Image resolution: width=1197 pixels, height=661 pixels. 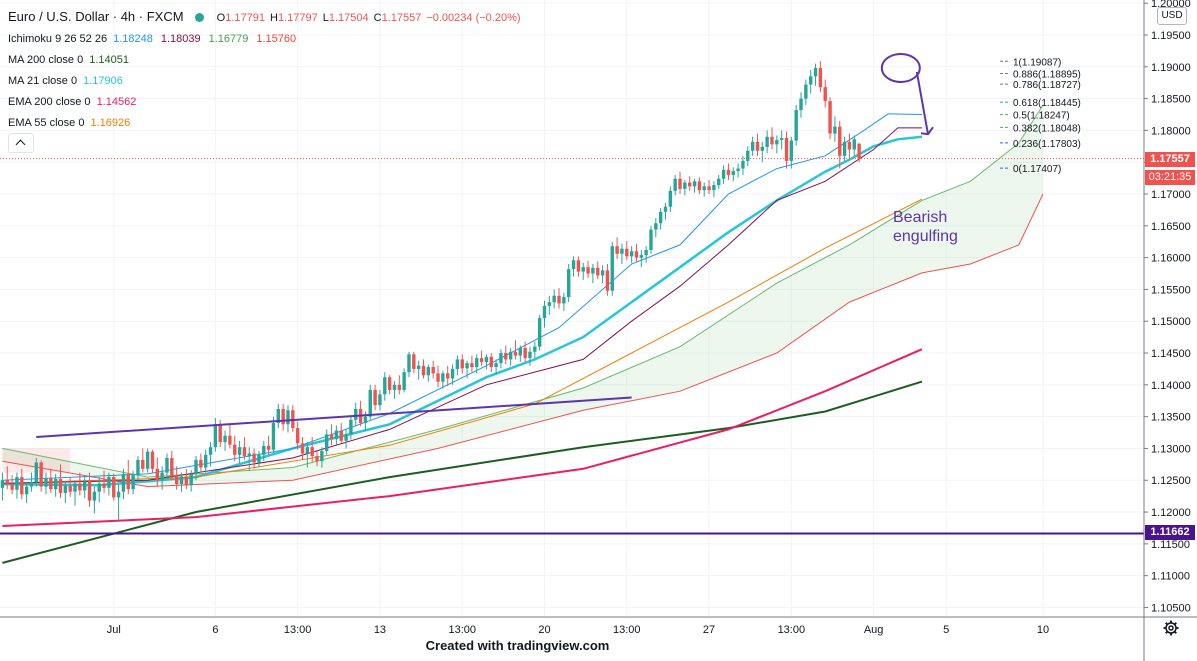 What do you see at coordinates (1047, 103) in the screenshot?
I see `fib-level-label: 0.618(1.18445)` at bounding box center [1047, 103].